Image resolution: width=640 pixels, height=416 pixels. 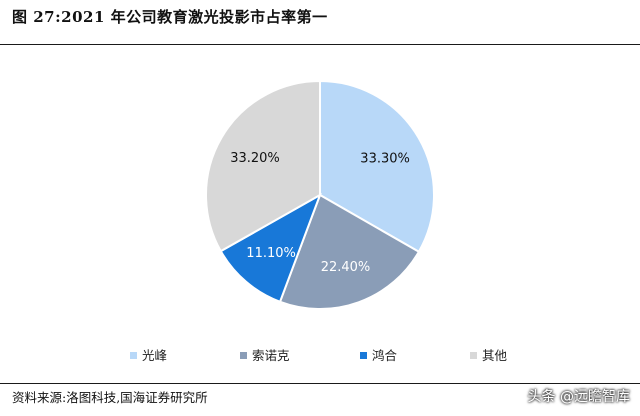 What do you see at coordinates (346, 267) in the screenshot?
I see `slice-value-label-2: 22.40%` at bounding box center [346, 267].